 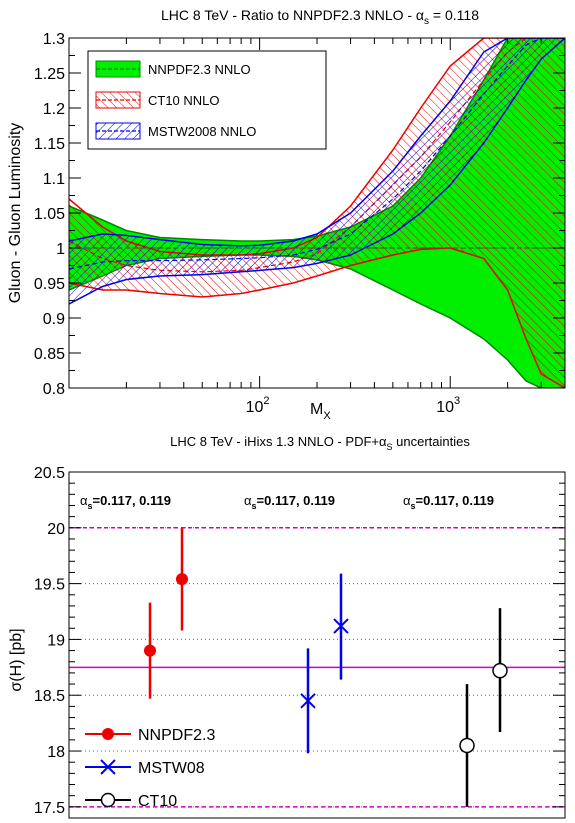 I want to click on alpha-label-mstw-text: =0.117, 0.119, so click(x=296, y=500).